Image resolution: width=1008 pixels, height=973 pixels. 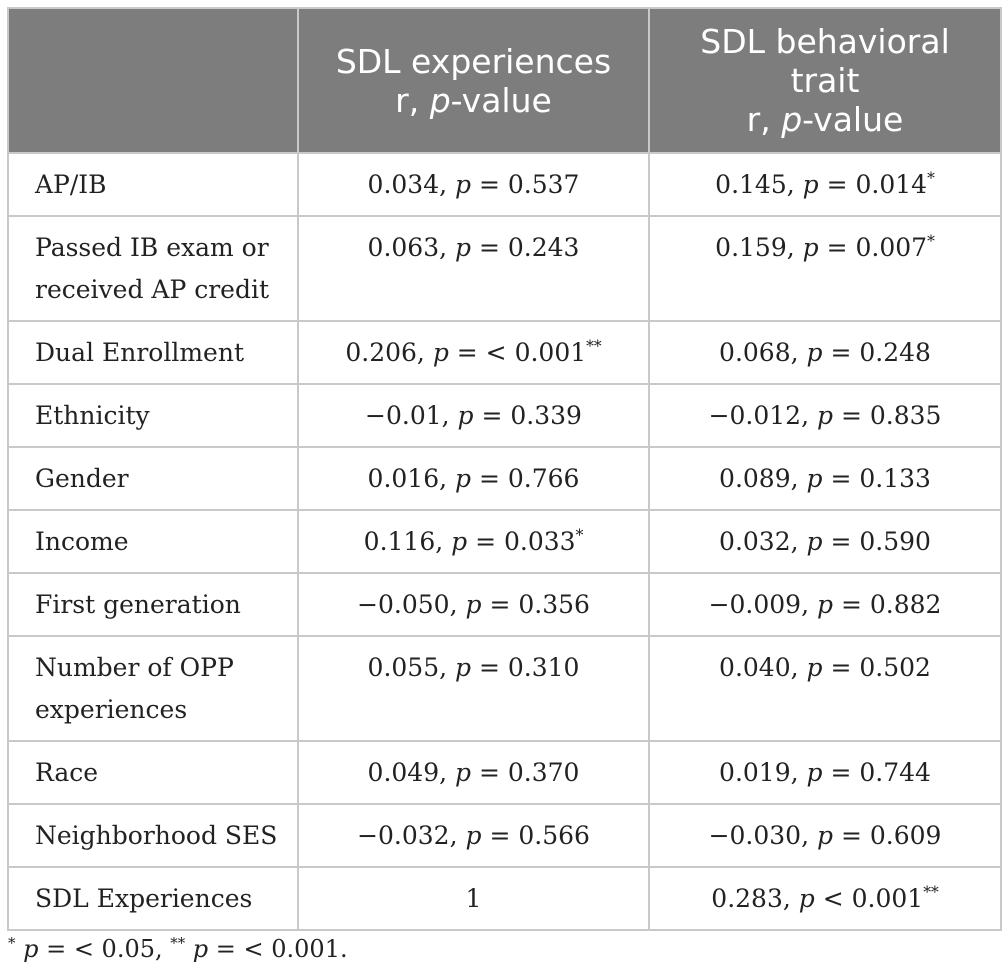 I want to click on sdl-behavioral-trait-value: −0.030, p = 0.609, so click(x=825, y=835).